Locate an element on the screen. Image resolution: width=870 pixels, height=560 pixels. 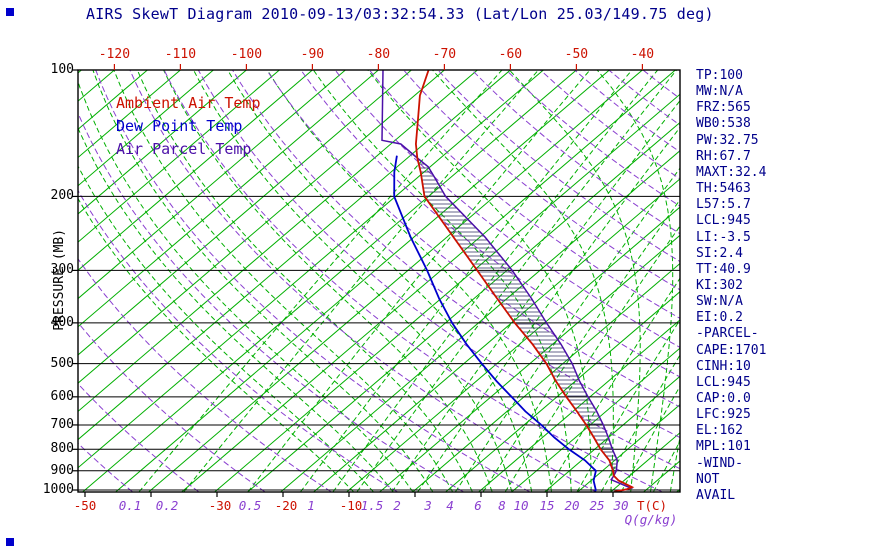
bottom-axis-label: 6 is located at coordinates (478, 505).